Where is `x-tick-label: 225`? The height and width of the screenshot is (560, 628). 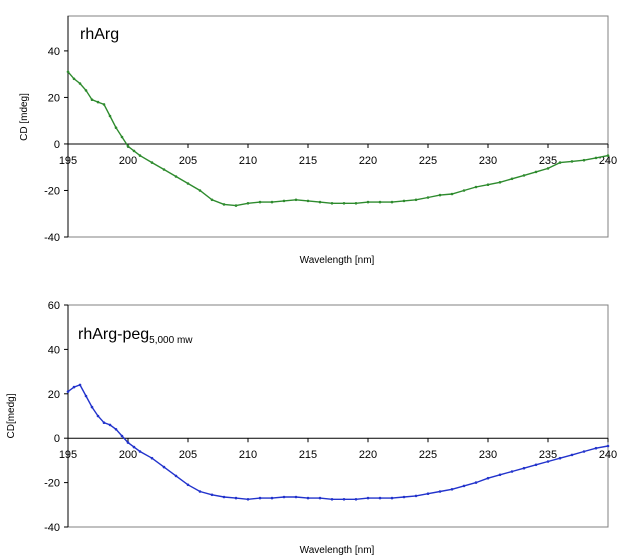 x-tick-label: 225 is located at coordinates (428, 455).